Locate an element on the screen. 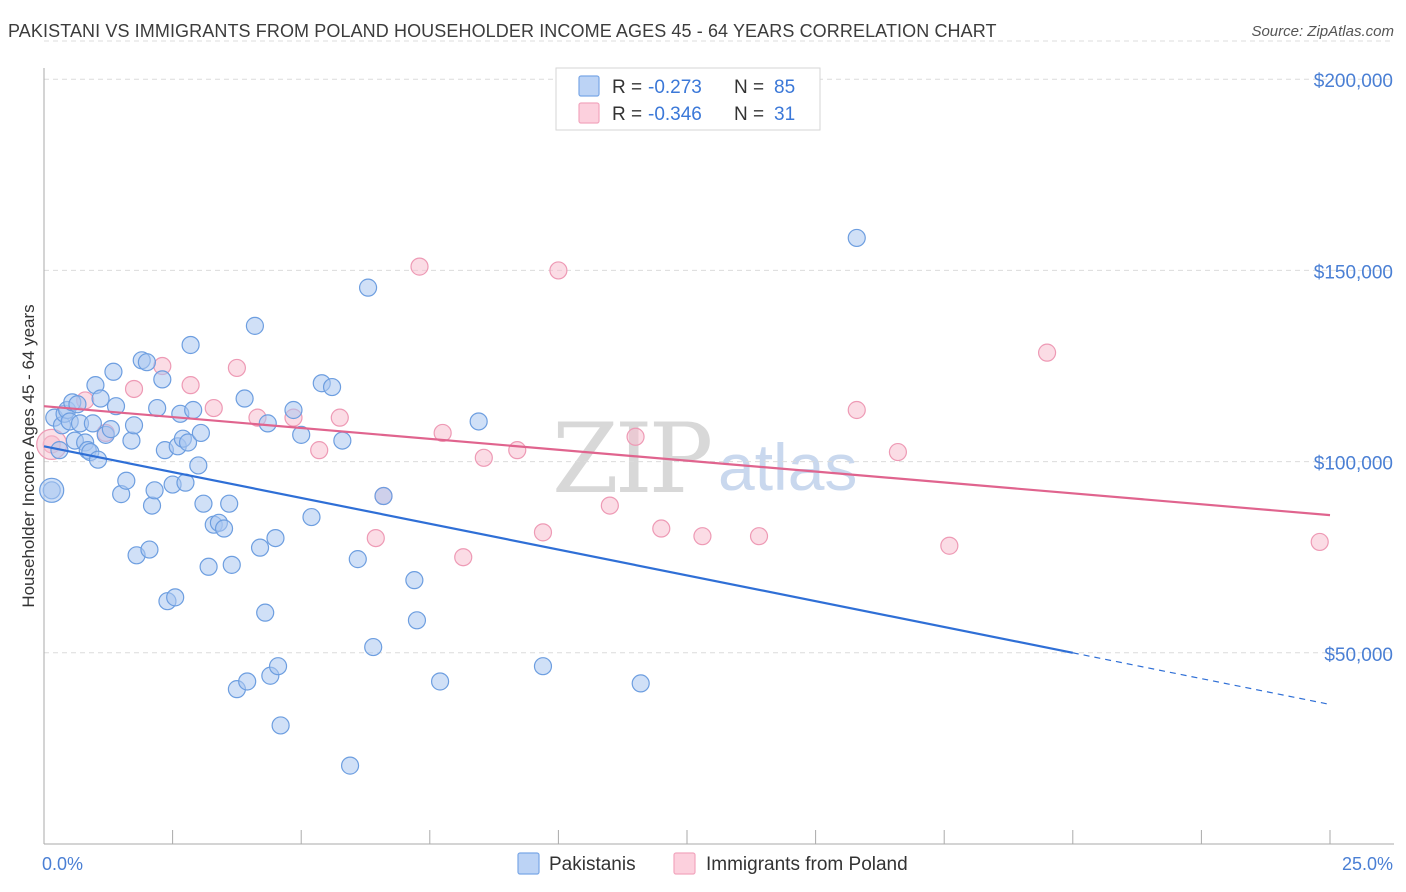 The image size is (1406, 892). legend-n-value-2: 31 is located at coordinates (784, 114).